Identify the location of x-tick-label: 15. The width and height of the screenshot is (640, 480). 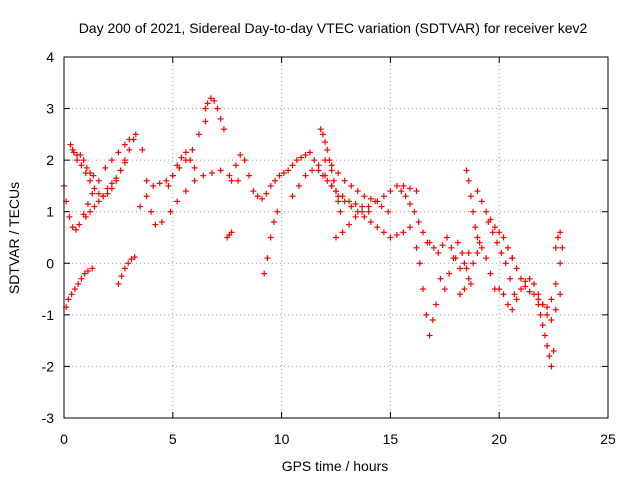
(391, 439).